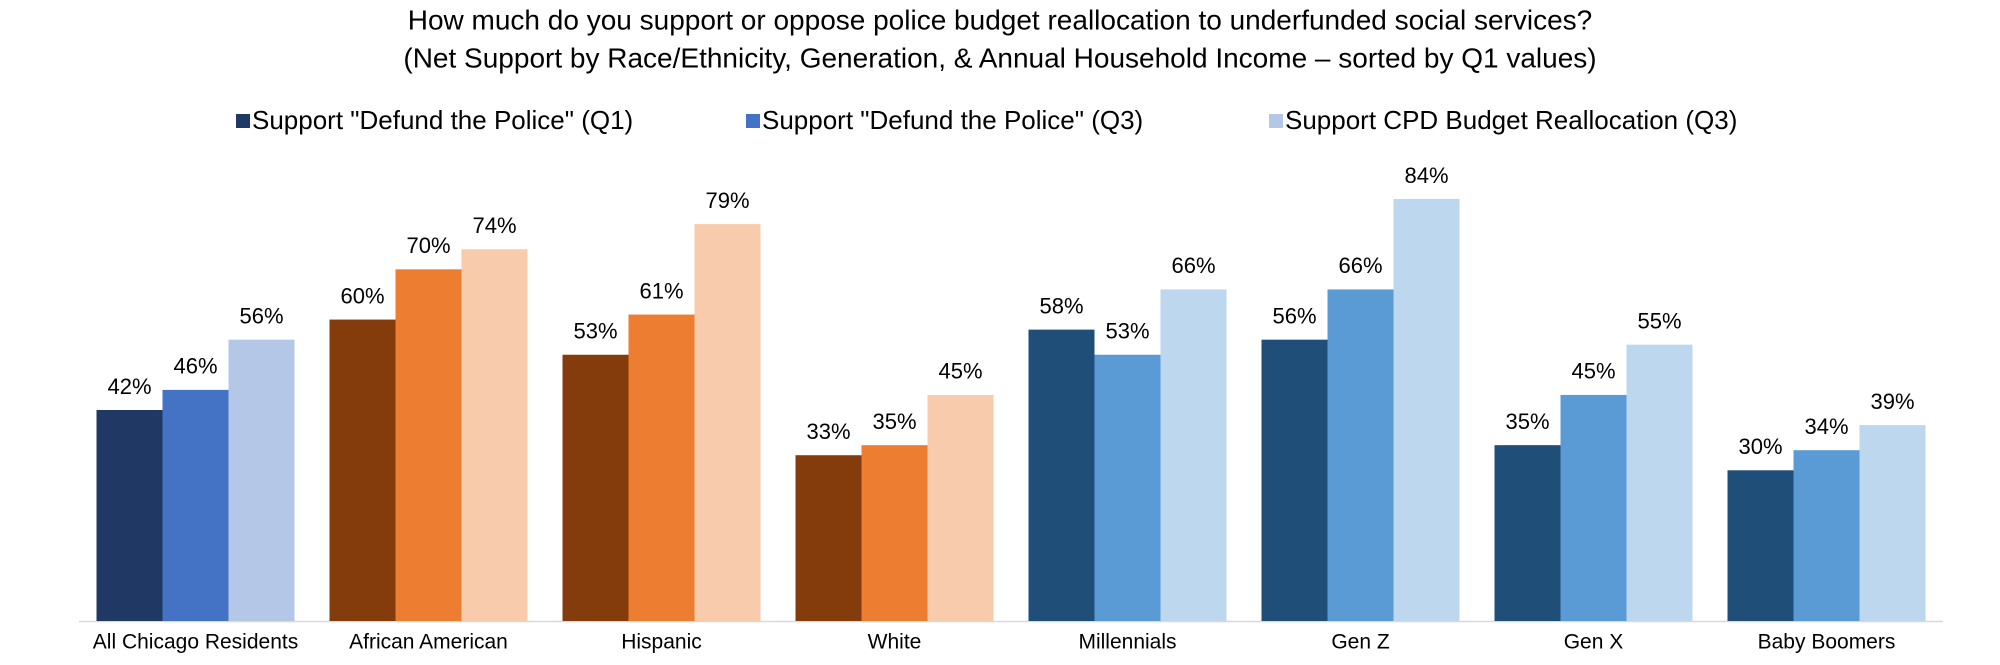 The height and width of the screenshot is (665, 2000). Describe the element at coordinates (129, 386) in the screenshot. I see `value-label: 42%` at that location.